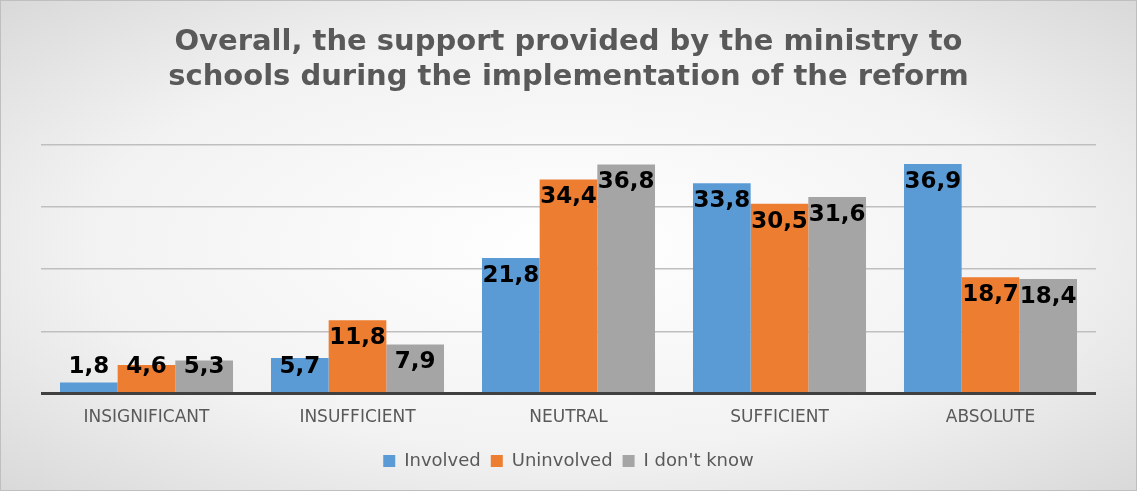 The height and width of the screenshot is (491, 1137). I want to click on chart-title: Overall, the support provided by the ministry to schools during the implementation of the reform, so click(568, 57).